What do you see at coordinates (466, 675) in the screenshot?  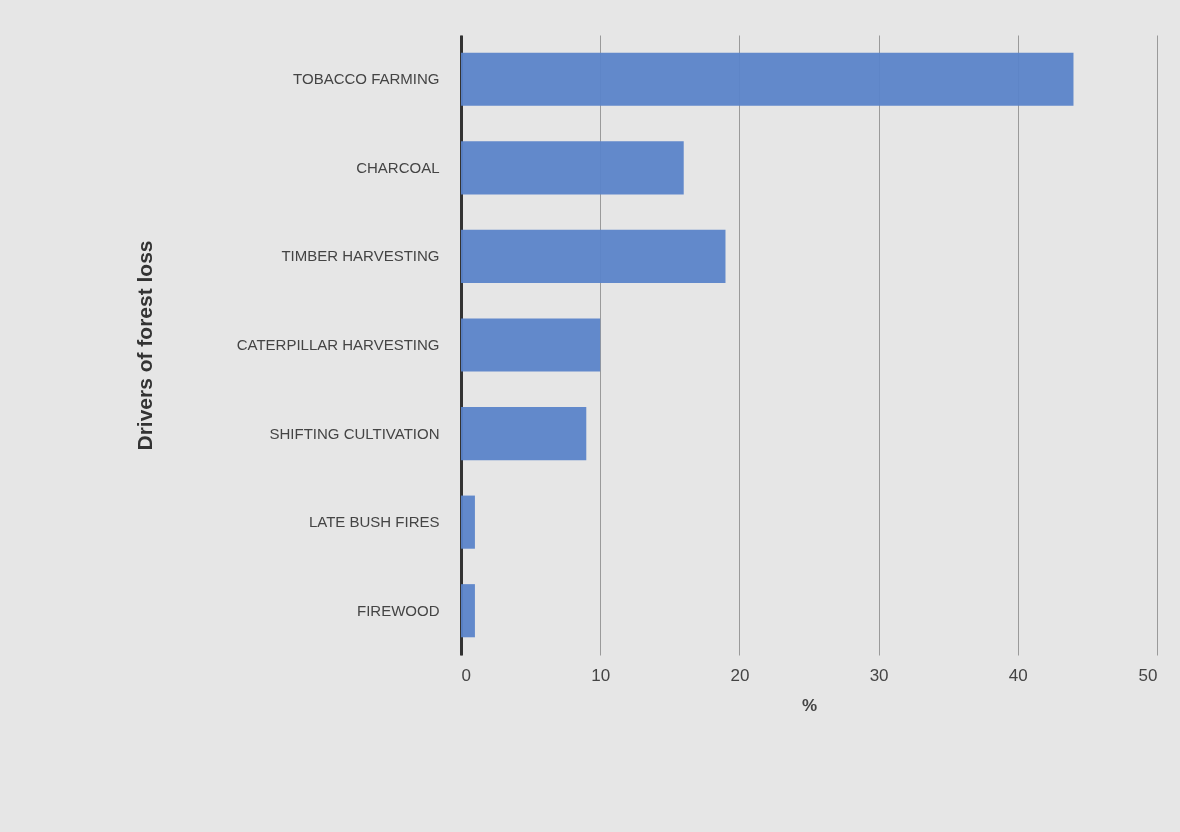 I see `x-tick-label: 0` at bounding box center [466, 675].